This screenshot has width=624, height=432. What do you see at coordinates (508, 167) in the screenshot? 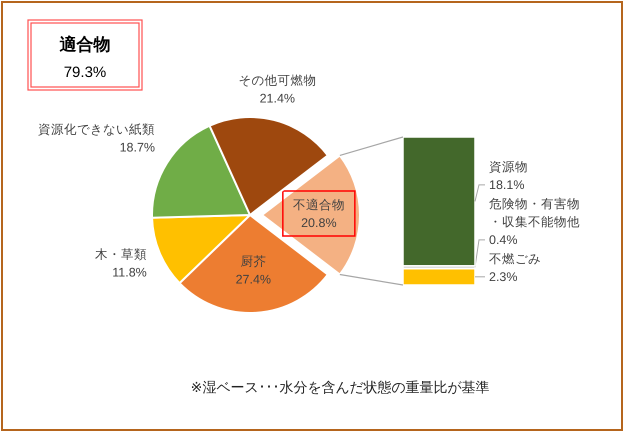
I see `series-label: 資源物` at bounding box center [508, 167].